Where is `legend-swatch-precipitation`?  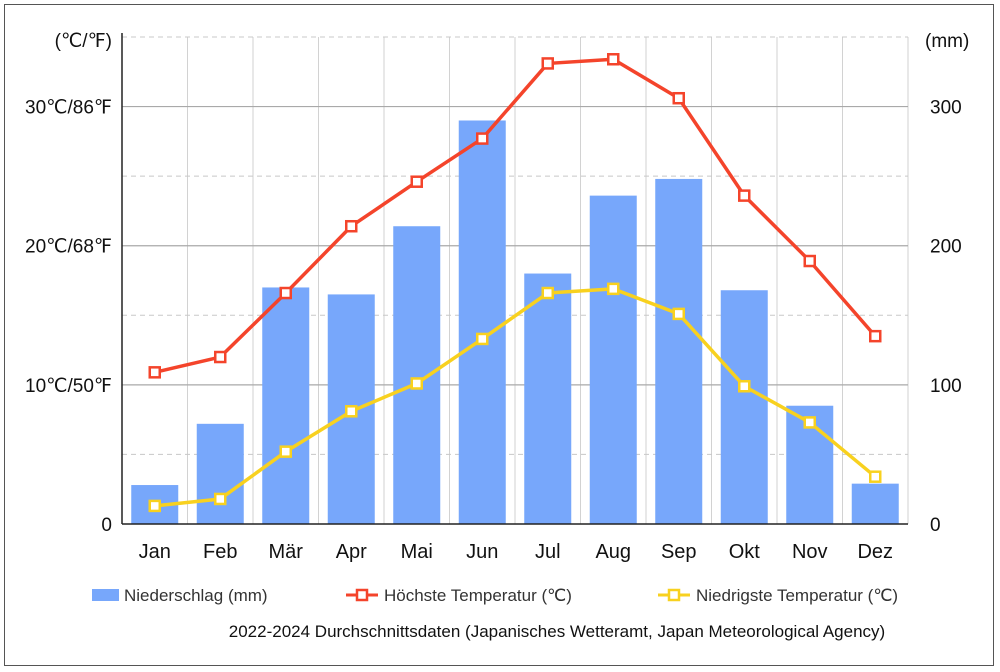 legend-swatch-precipitation is located at coordinates (105, 595).